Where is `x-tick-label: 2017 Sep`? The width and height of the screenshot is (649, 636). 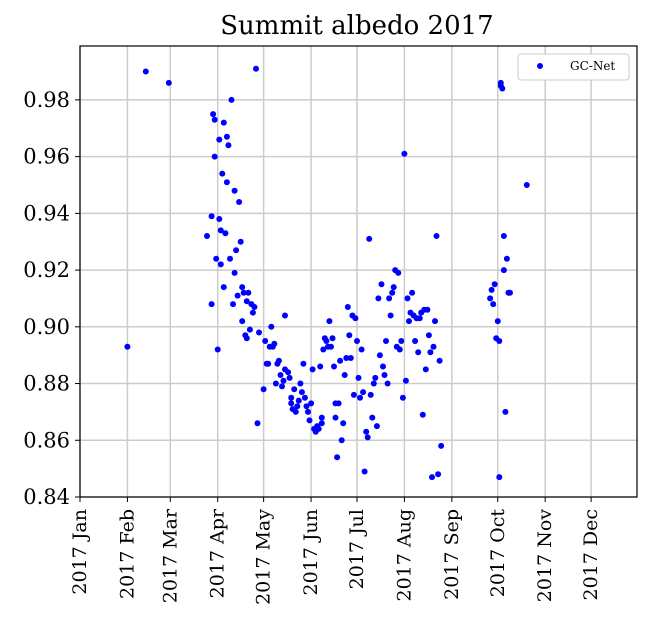
x-tick-label: 2017 Sep is located at coordinates (452, 554).